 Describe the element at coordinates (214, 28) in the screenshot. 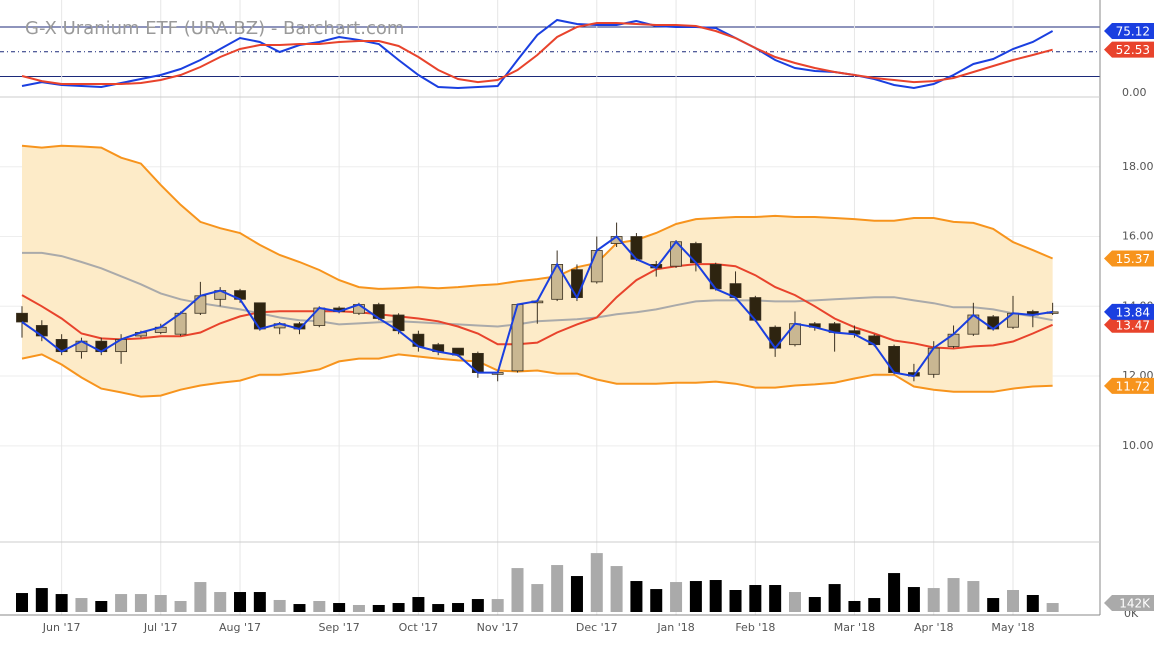

I see `chart-title: G-X Uranium ETF (URA.BZ) - Barchart.com` at that location.